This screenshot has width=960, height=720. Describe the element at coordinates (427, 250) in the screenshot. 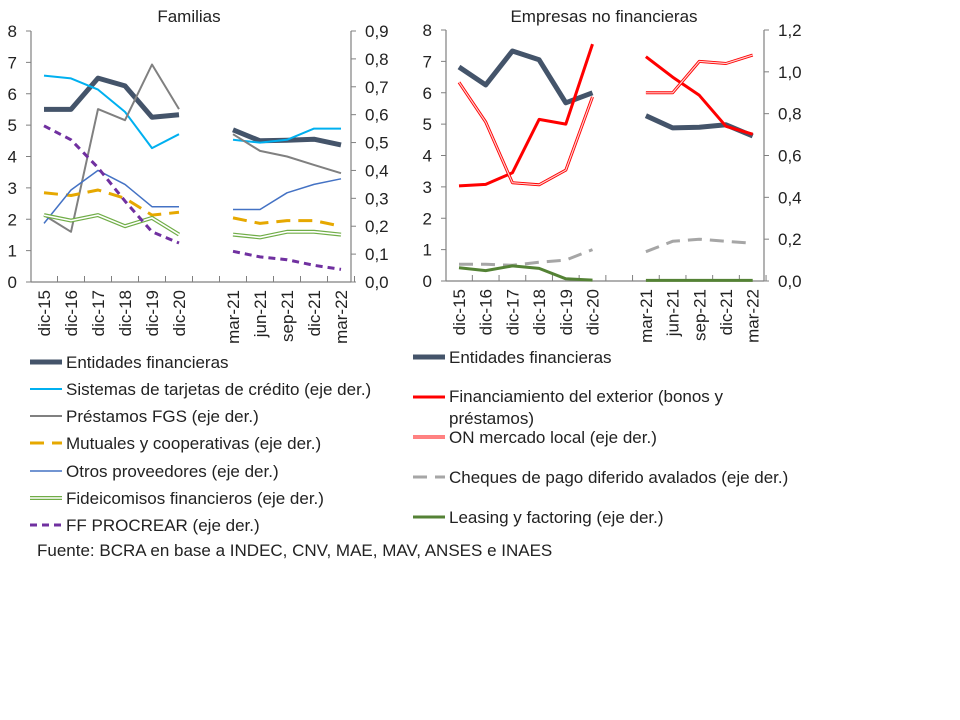

I see `left-tick-label: 1` at that location.